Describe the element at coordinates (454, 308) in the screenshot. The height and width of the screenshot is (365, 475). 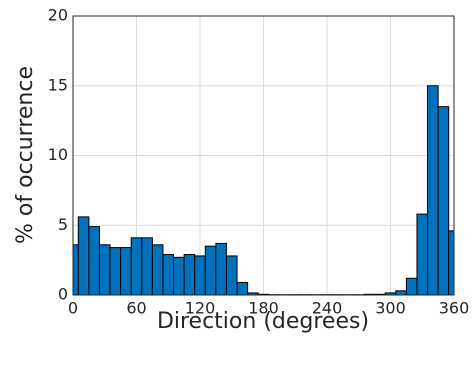
I see `x-tick-label: 360` at that location.